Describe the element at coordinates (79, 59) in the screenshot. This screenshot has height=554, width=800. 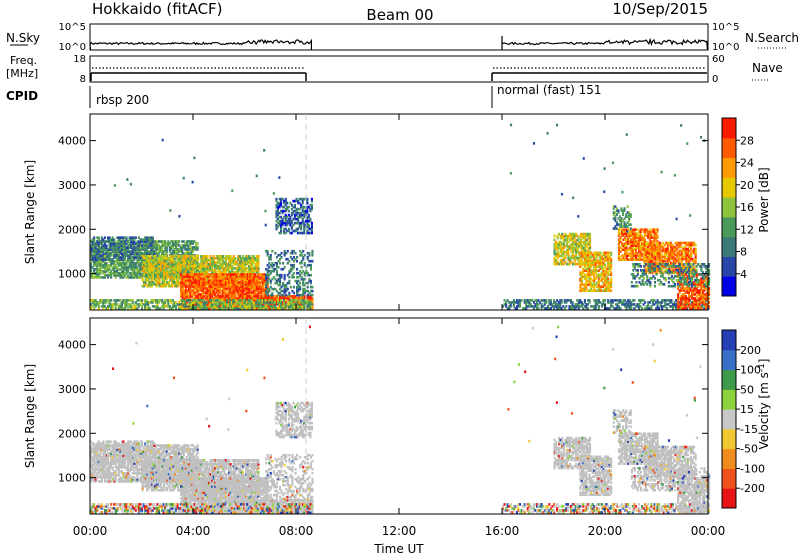
I see `freq-tick-top: 18` at that location.